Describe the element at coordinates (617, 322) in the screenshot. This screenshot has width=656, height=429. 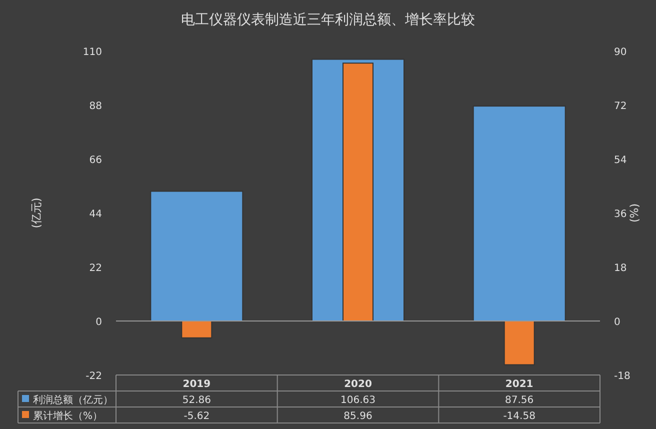
I see `y2-tick-label: 0` at that location.